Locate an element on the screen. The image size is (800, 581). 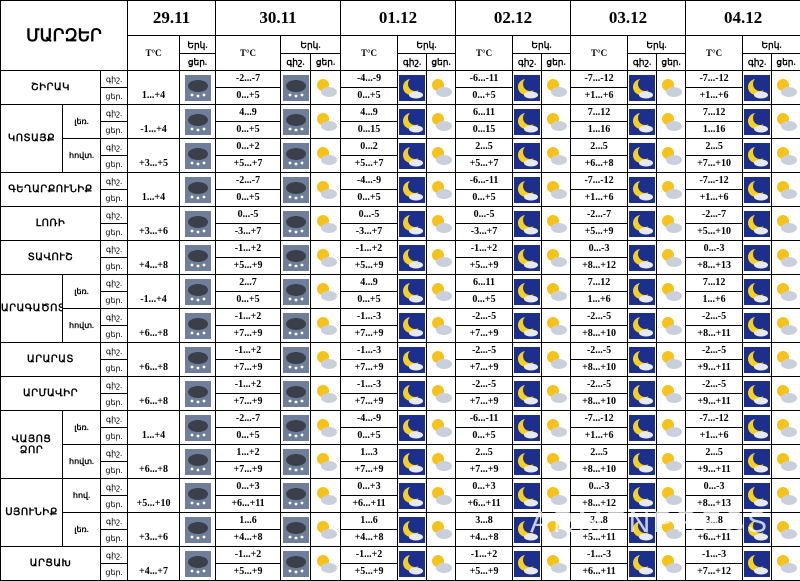
night-temperature: 1...+2 is located at coordinates (248, 453).